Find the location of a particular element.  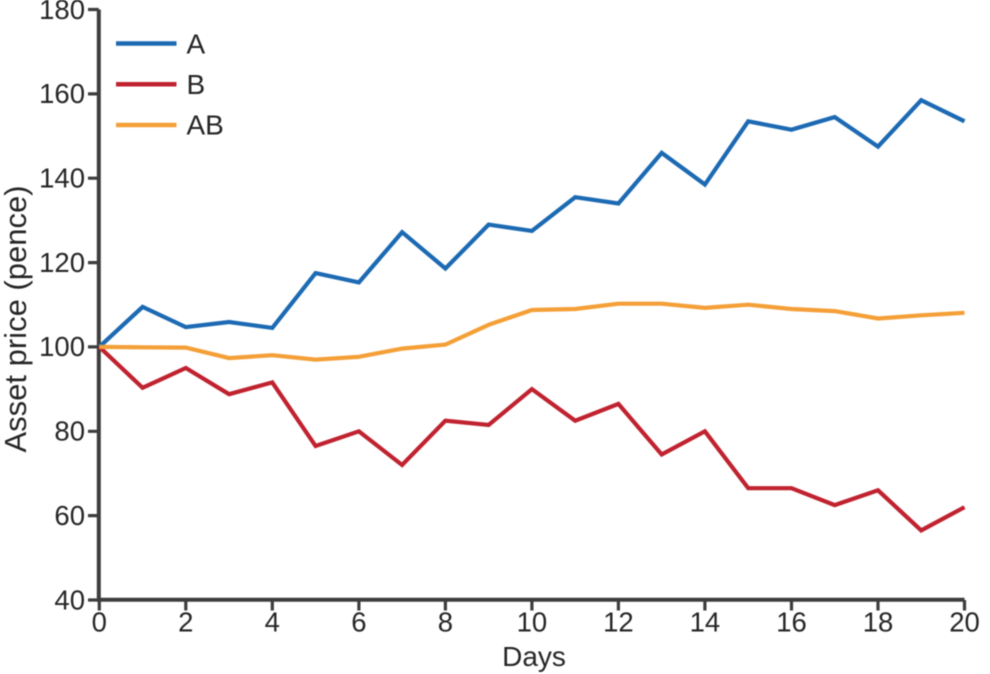

svg-text: Asset price (pence) is located at coordinates (16, 318).